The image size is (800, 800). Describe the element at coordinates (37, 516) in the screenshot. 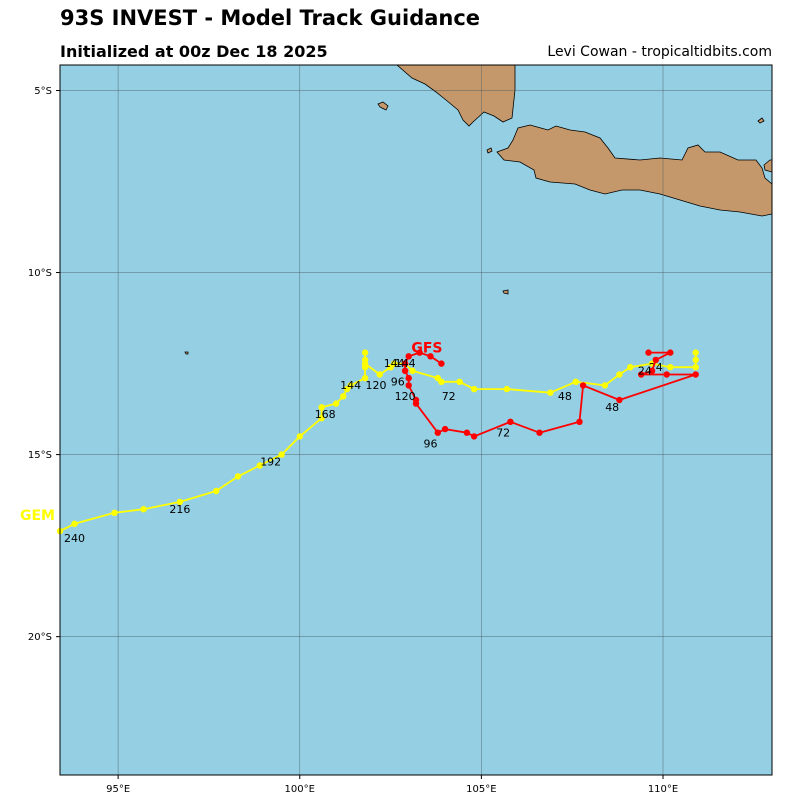

I see `model-label-gem: GEM` at that location.